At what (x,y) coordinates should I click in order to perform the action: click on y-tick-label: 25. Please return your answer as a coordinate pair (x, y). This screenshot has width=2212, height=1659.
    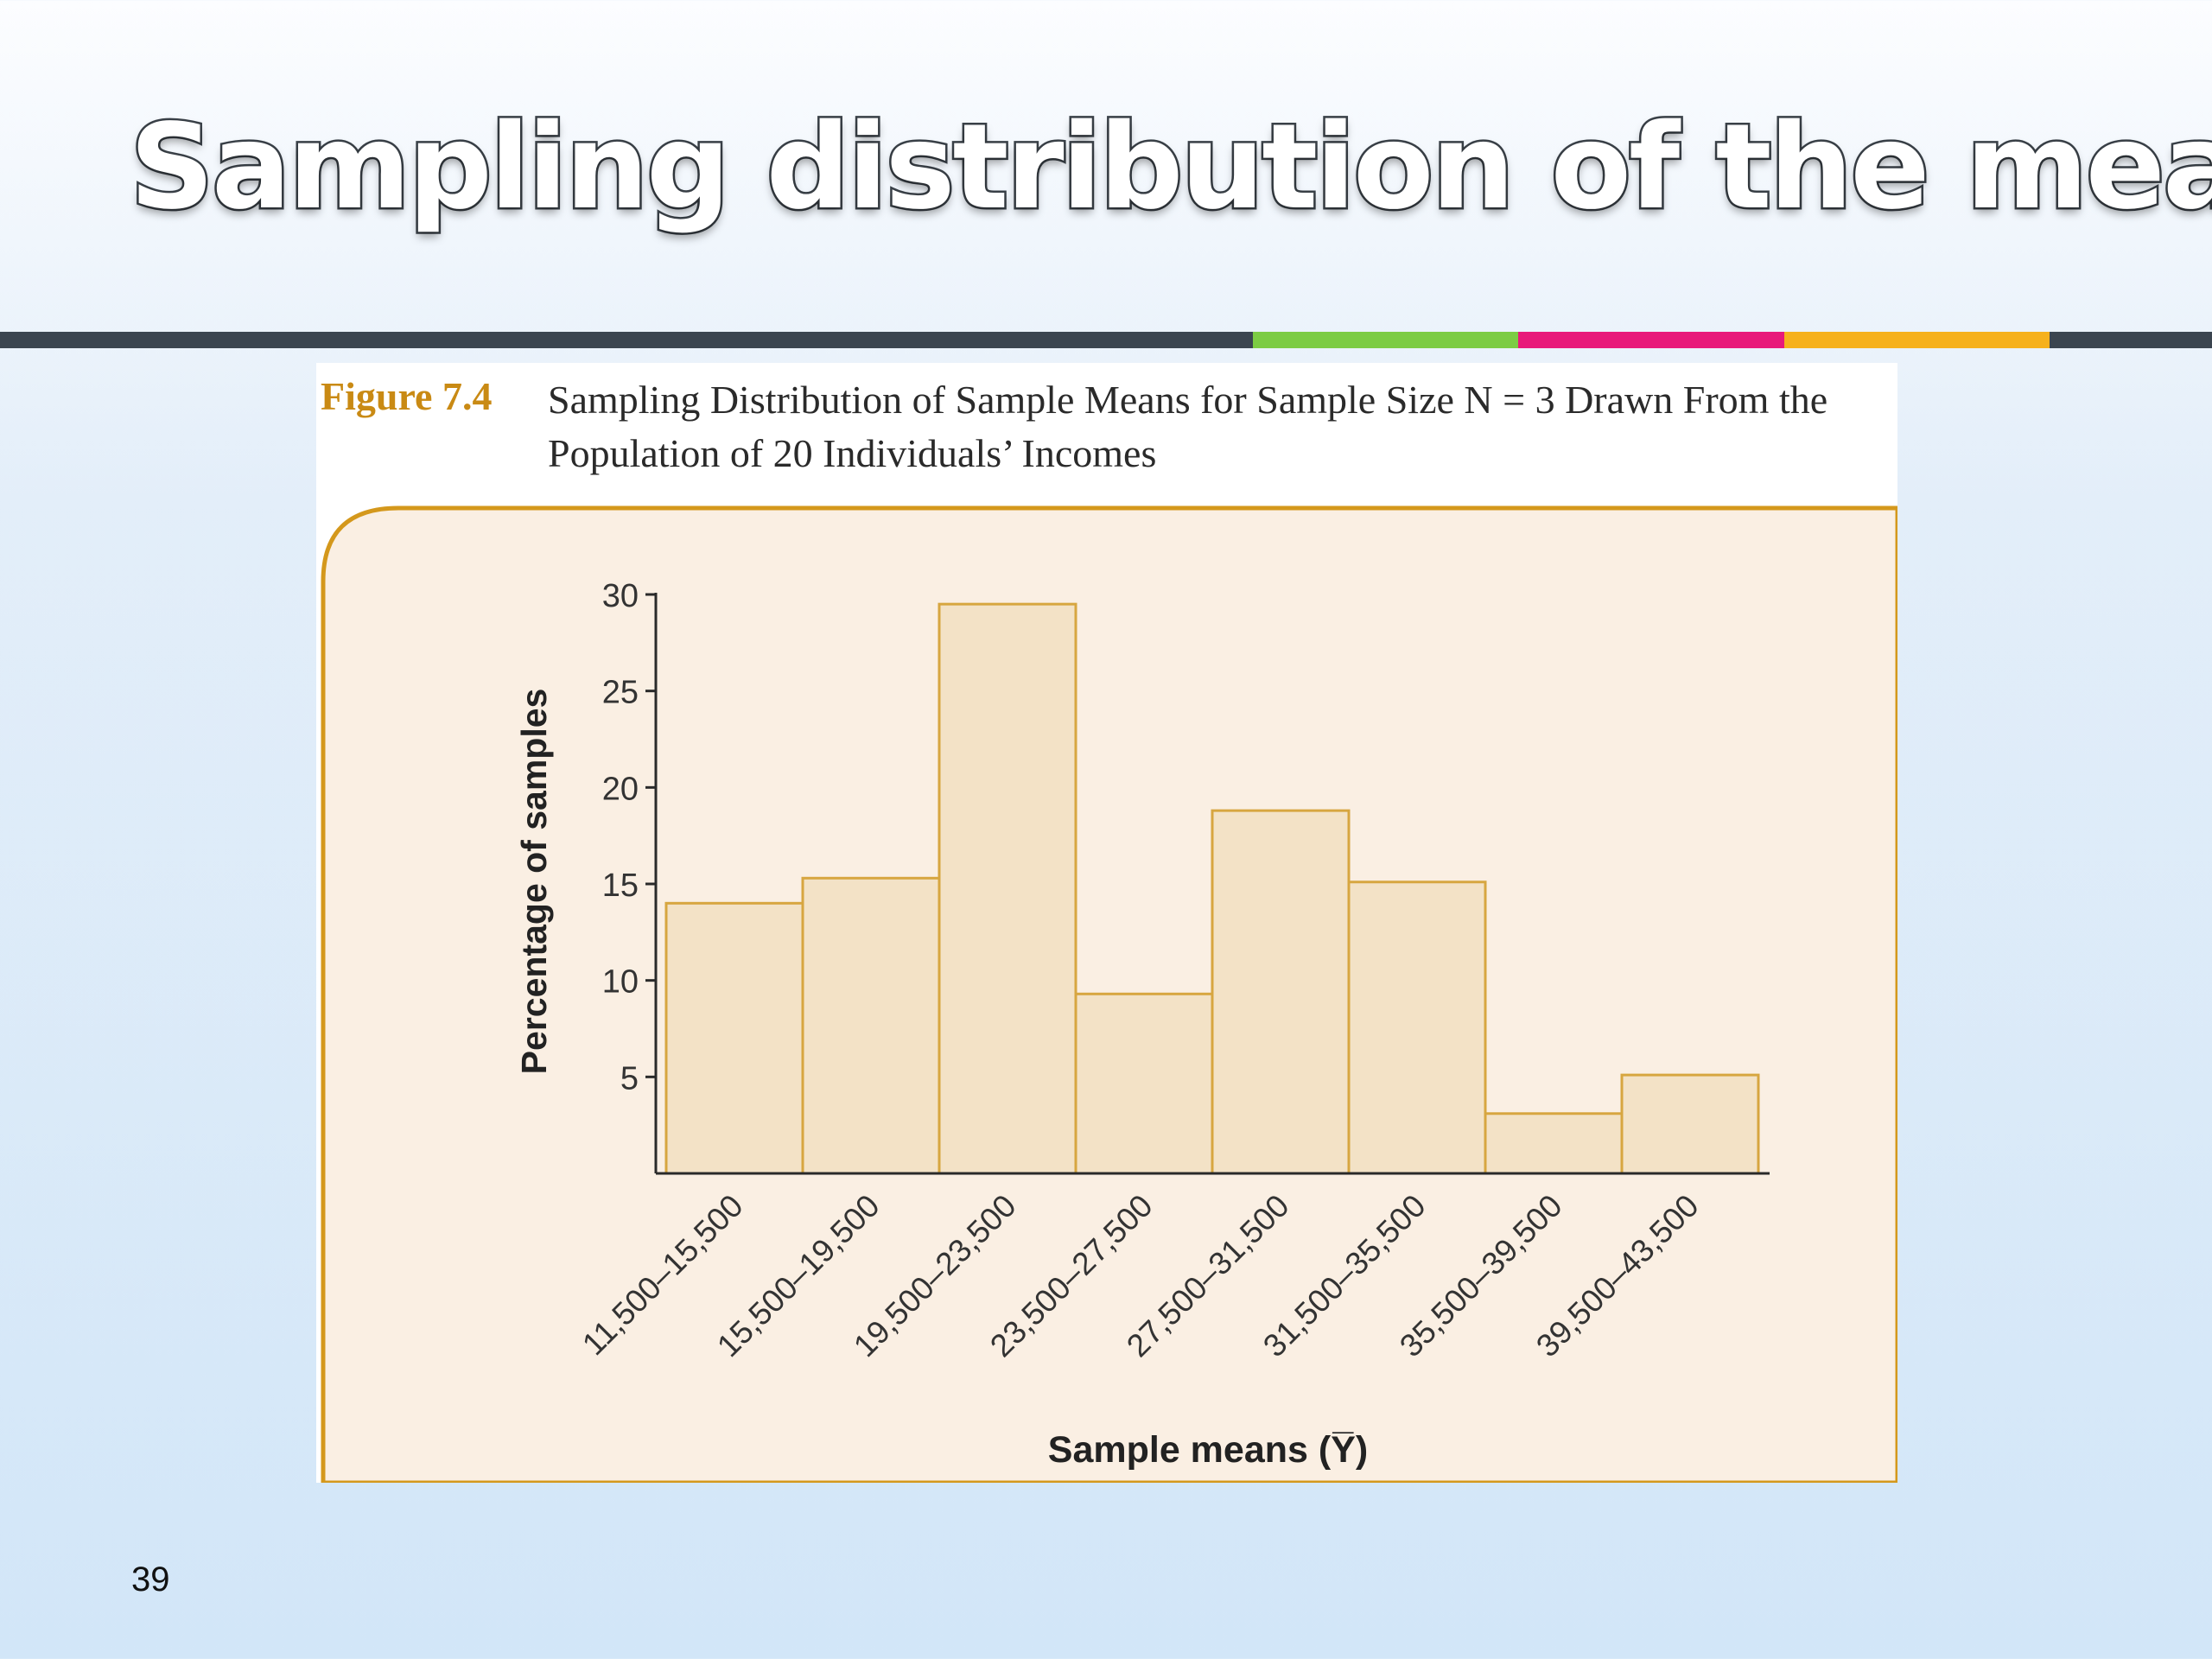
    Looking at the image, I should click on (620, 693).